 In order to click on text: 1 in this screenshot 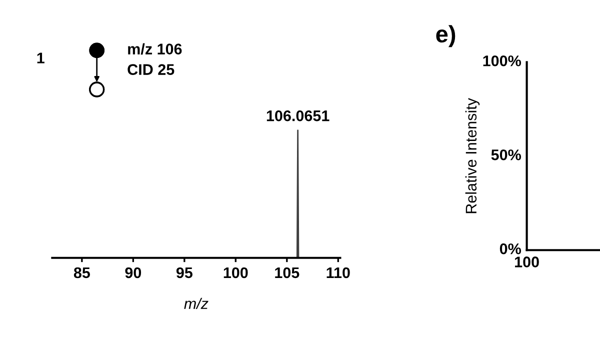, I will do `click(40, 58)`.